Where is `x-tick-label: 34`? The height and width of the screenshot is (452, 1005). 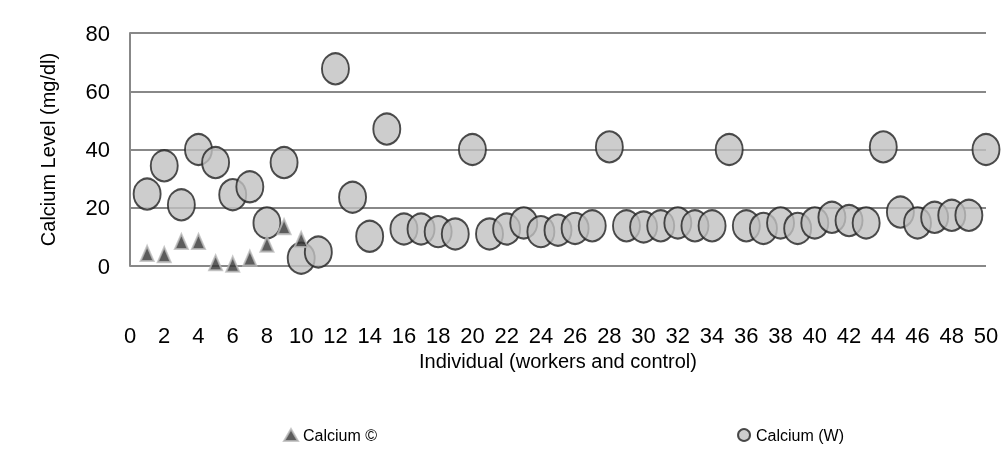 x-tick-label: 34 is located at coordinates (712, 335).